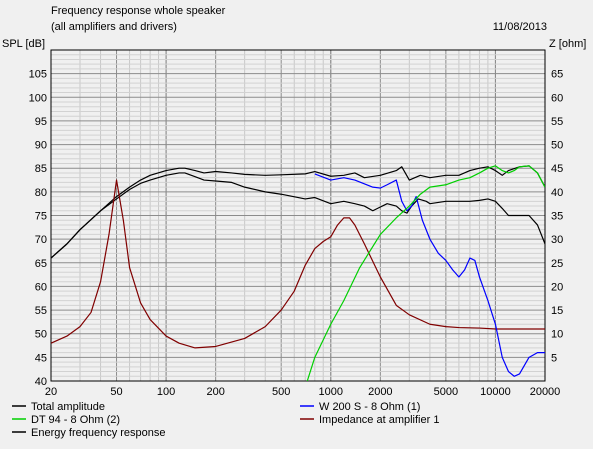 The height and width of the screenshot is (449, 593). What do you see at coordinates (557, 287) in the screenshot?
I see `y-tick-label-right: 20` at bounding box center [557, 287].